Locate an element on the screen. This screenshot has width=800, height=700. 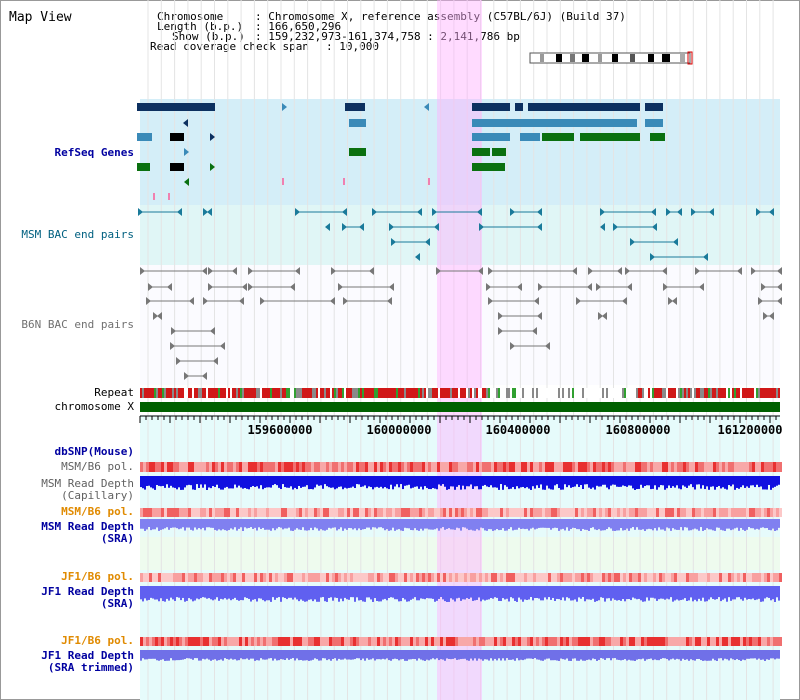
track-label-jf1-pol-1: JF1/B6 pol. is located at coordinates (97, 576).